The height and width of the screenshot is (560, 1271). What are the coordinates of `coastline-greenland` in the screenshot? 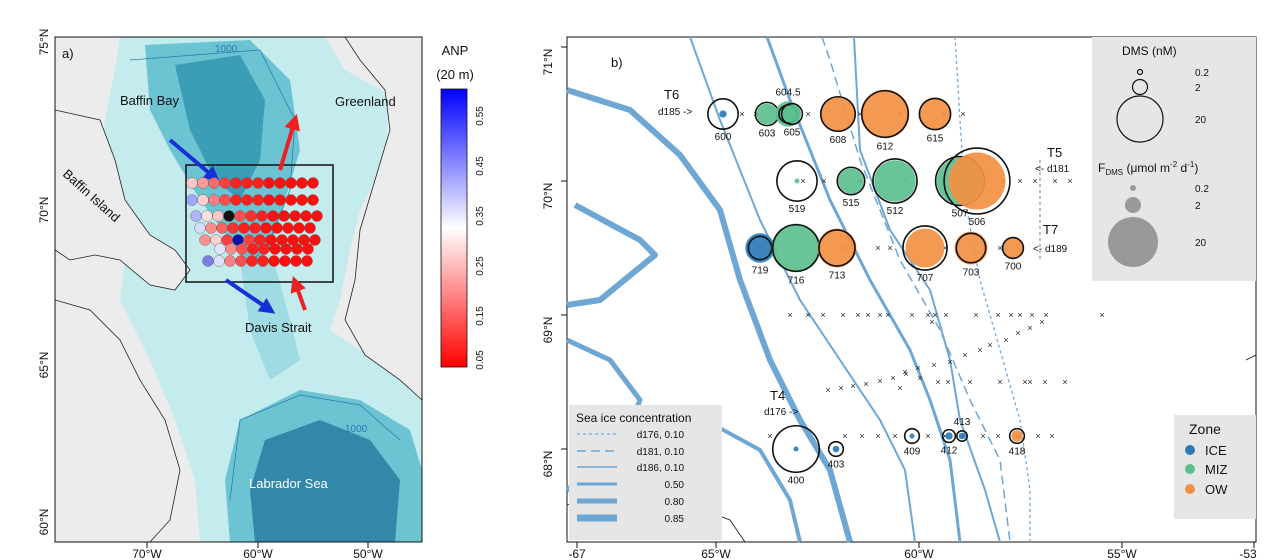 It's located at (1251, 357).